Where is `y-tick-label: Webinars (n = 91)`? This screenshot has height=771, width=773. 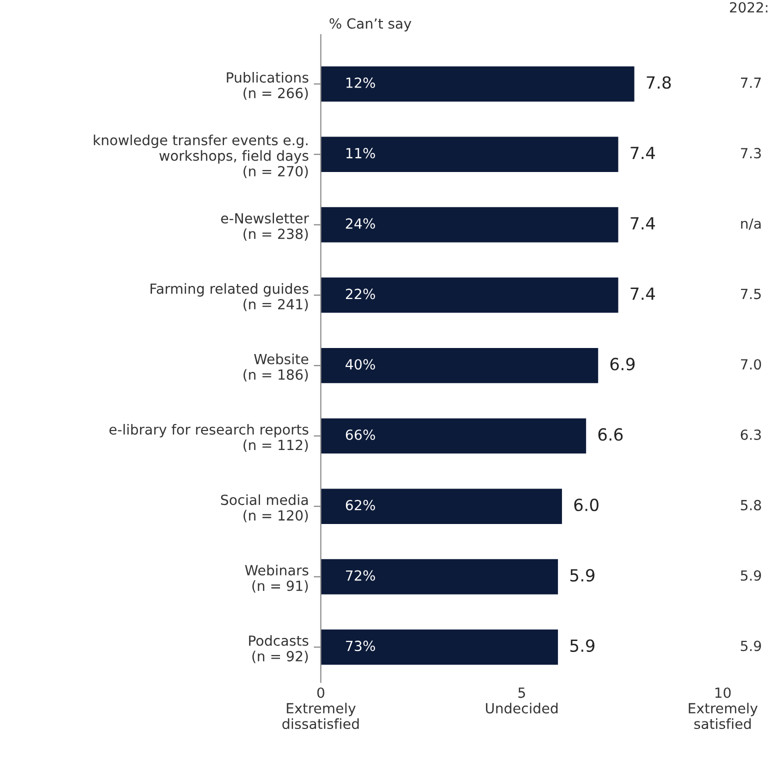 y-tick-label: Webinars (n = 91) is located at coordinates (276, 578).